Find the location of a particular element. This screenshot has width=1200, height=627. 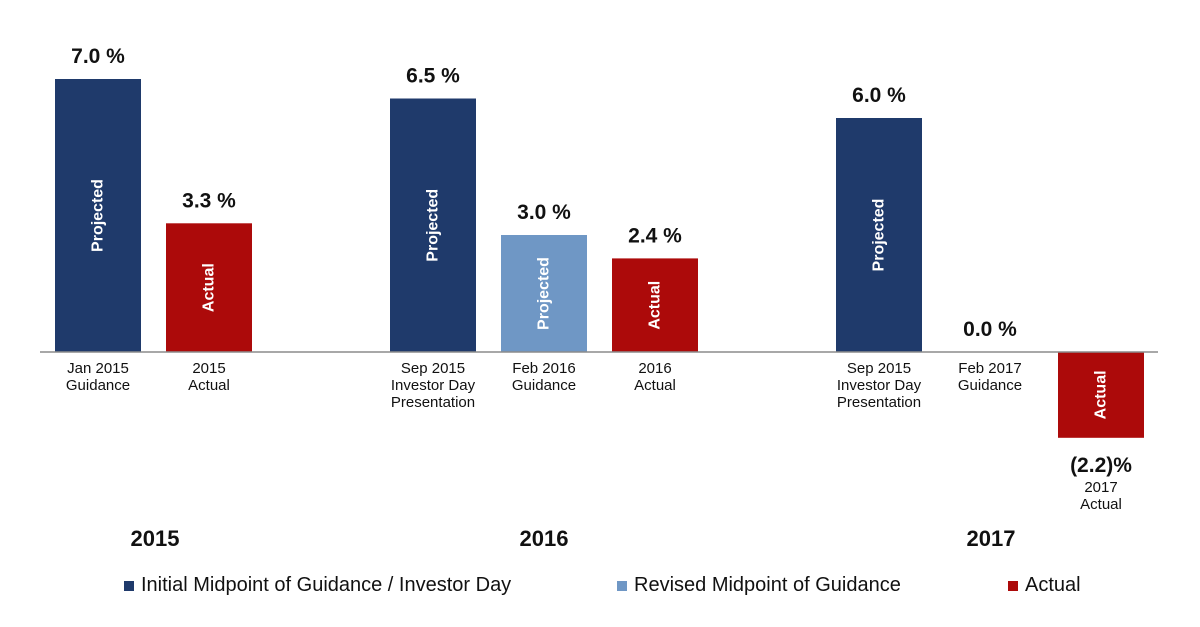

bar-2015-2-inner-label: Actual is located at coordinates (209, 287).